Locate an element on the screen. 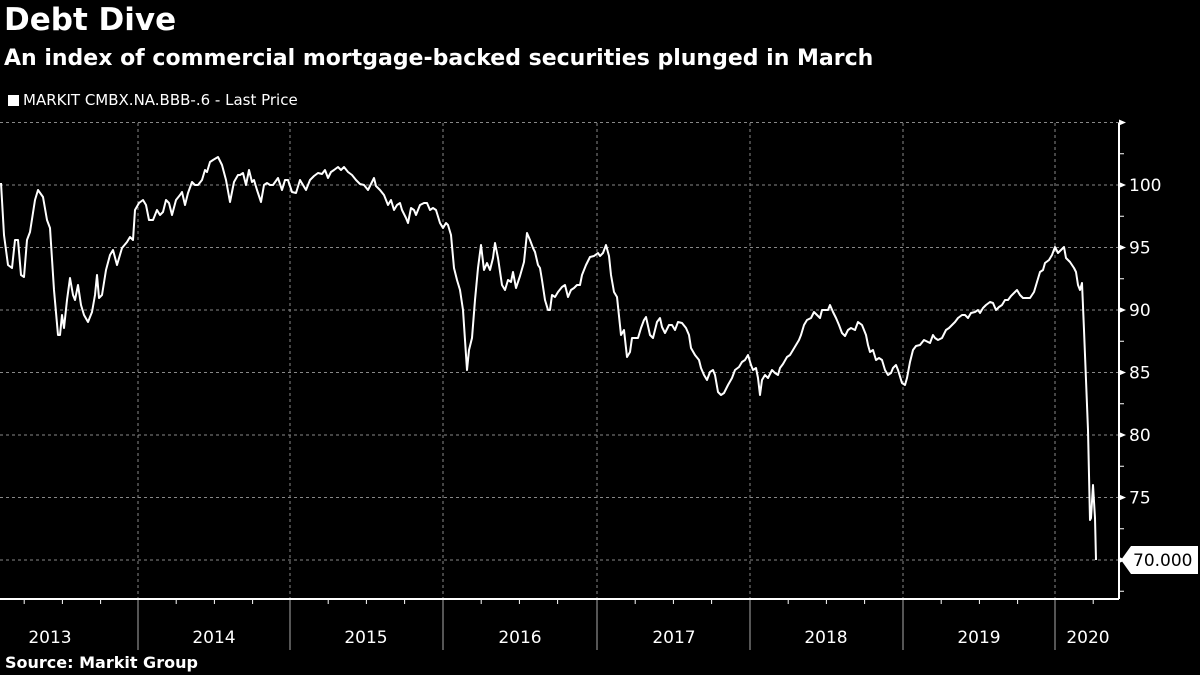  x-tick-label: 2017 is located at coordinates (673, 638).